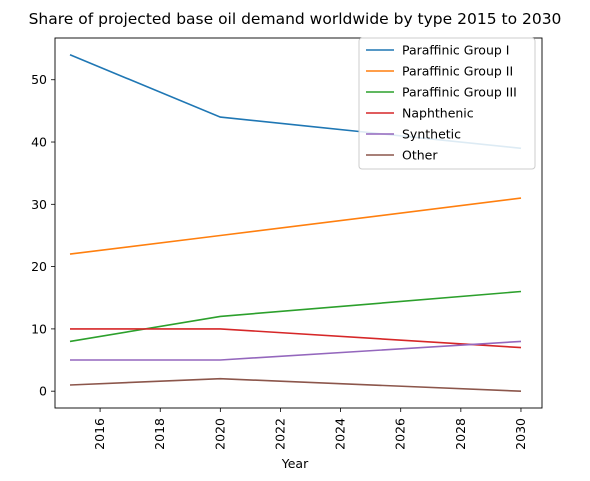 This screenshot has width=590, height=481. What do you see at coordinates (431, 134) in the screenshot?
I see `legend-label-4: Synthetic` at bounding box center [431, 134].